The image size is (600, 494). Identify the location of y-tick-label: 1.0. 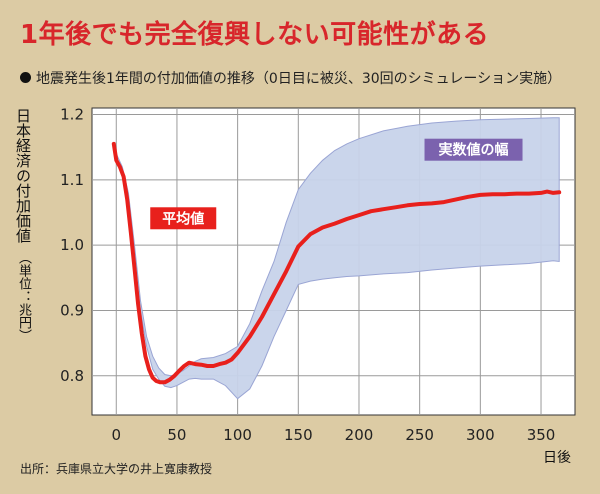
(72, 245).